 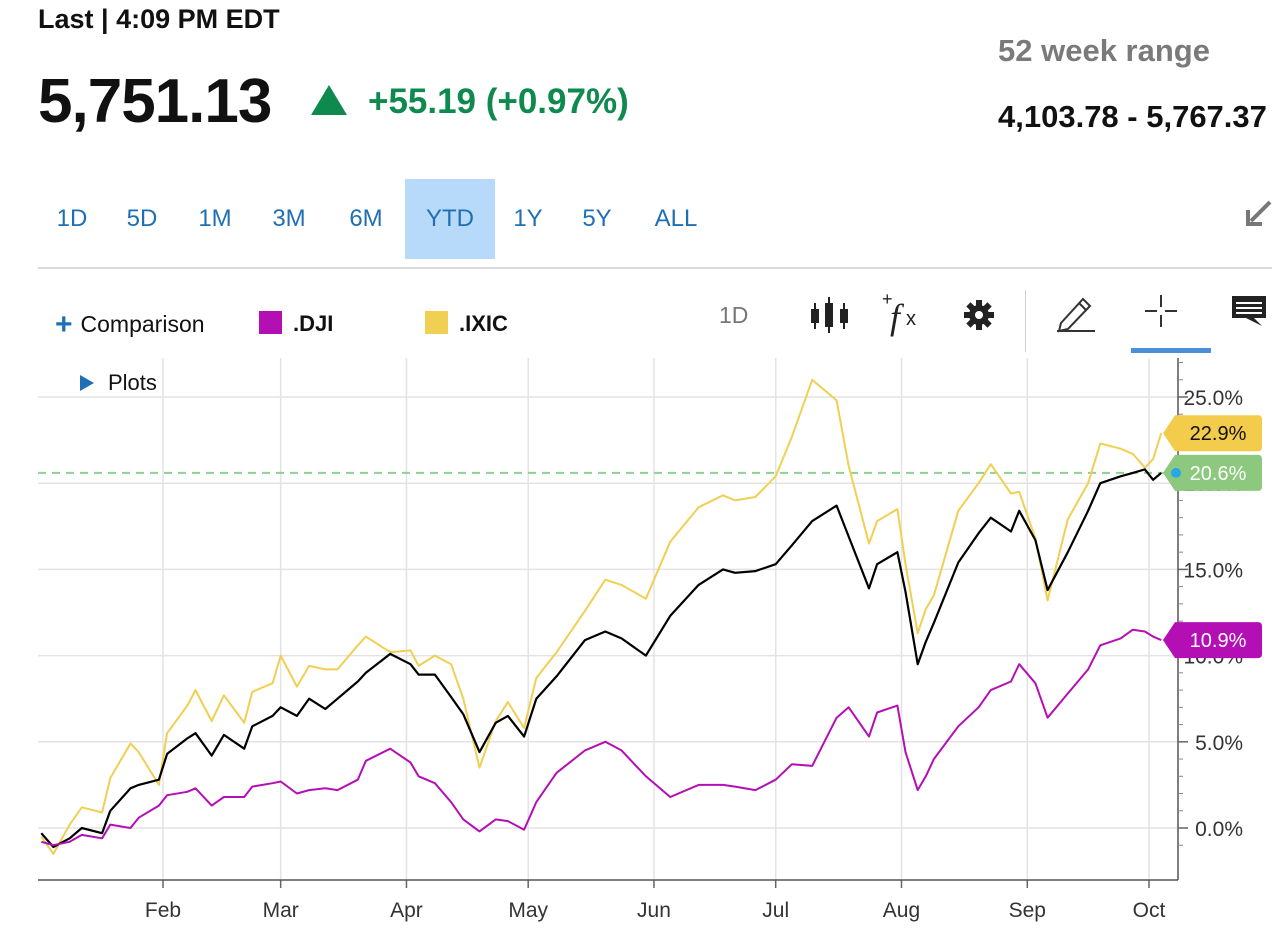 I want to click on y-tick-label: 5.0%, so click(x=1219, y=743).